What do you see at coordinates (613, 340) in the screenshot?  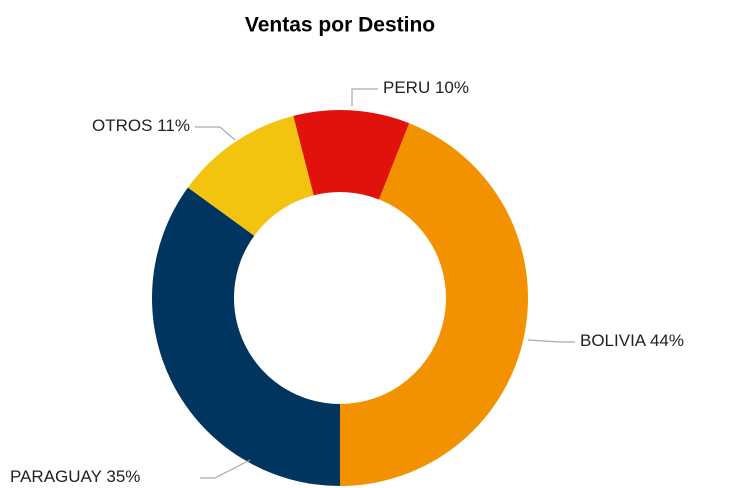 I see `category-name: BOLIVIA` at bounding box center [613, 340].